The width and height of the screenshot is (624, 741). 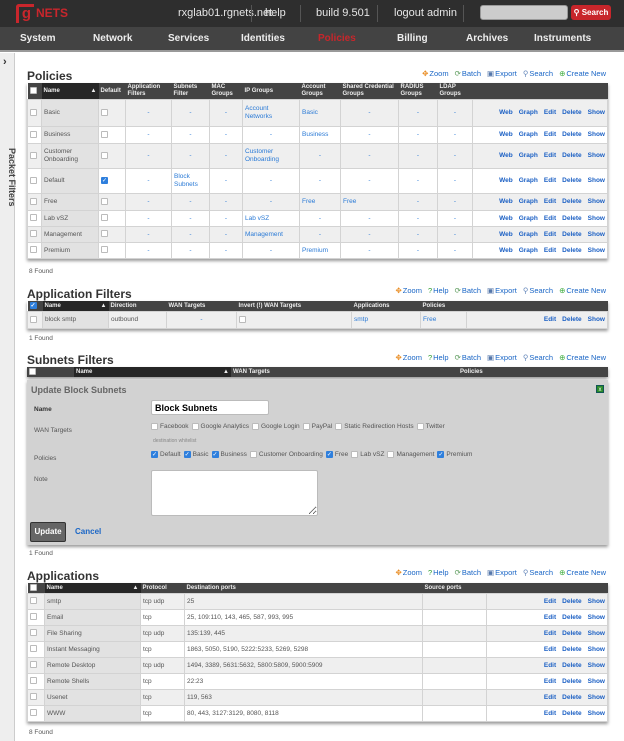 What do you see at coordinates (600, 389) in the screenshot?
I see `close-icon: x` at bounding box center [600, 389].